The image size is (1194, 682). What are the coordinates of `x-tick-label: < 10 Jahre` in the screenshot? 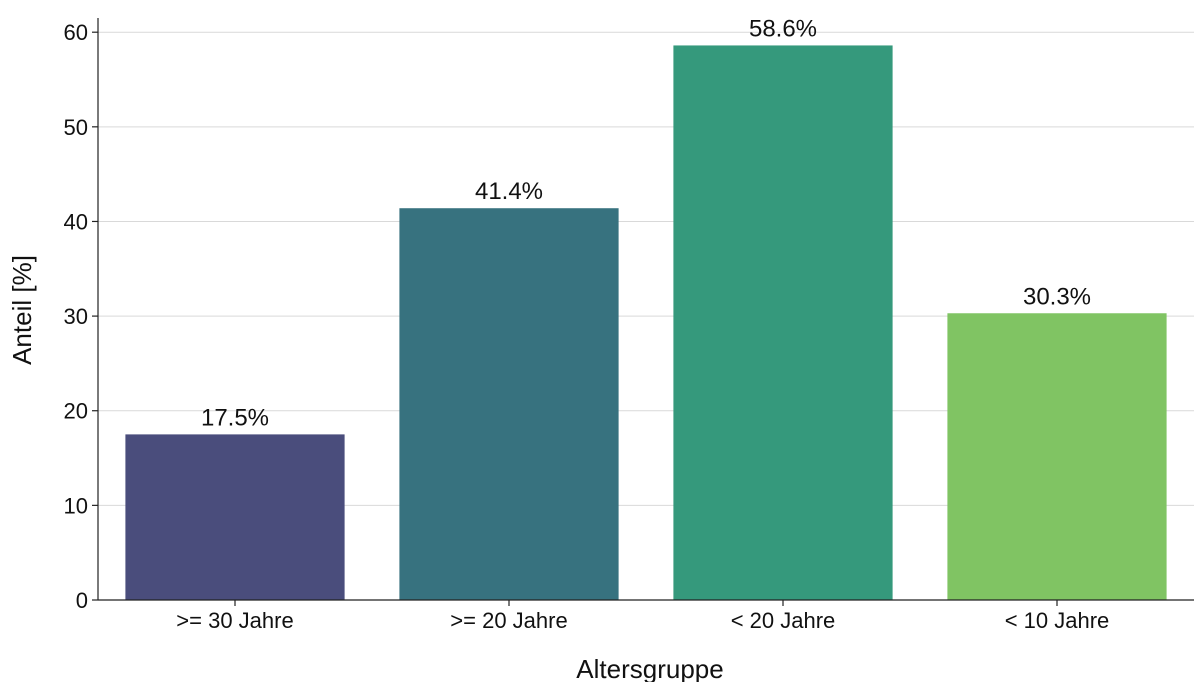 It's located at (1057, 620).